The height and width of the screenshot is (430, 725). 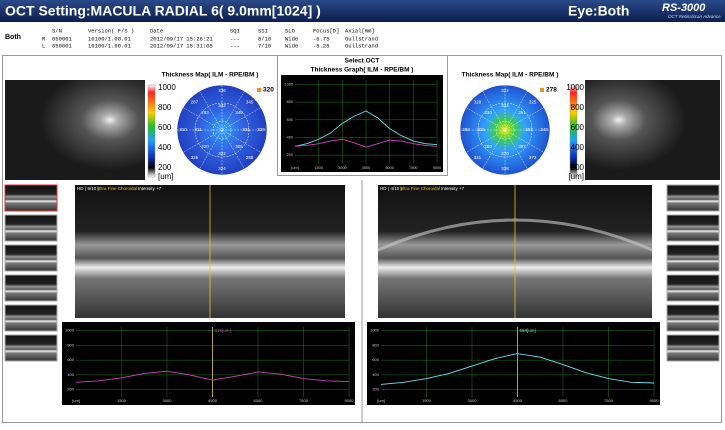 I want to click on sector-value: 342, so click(x=222, y=105).